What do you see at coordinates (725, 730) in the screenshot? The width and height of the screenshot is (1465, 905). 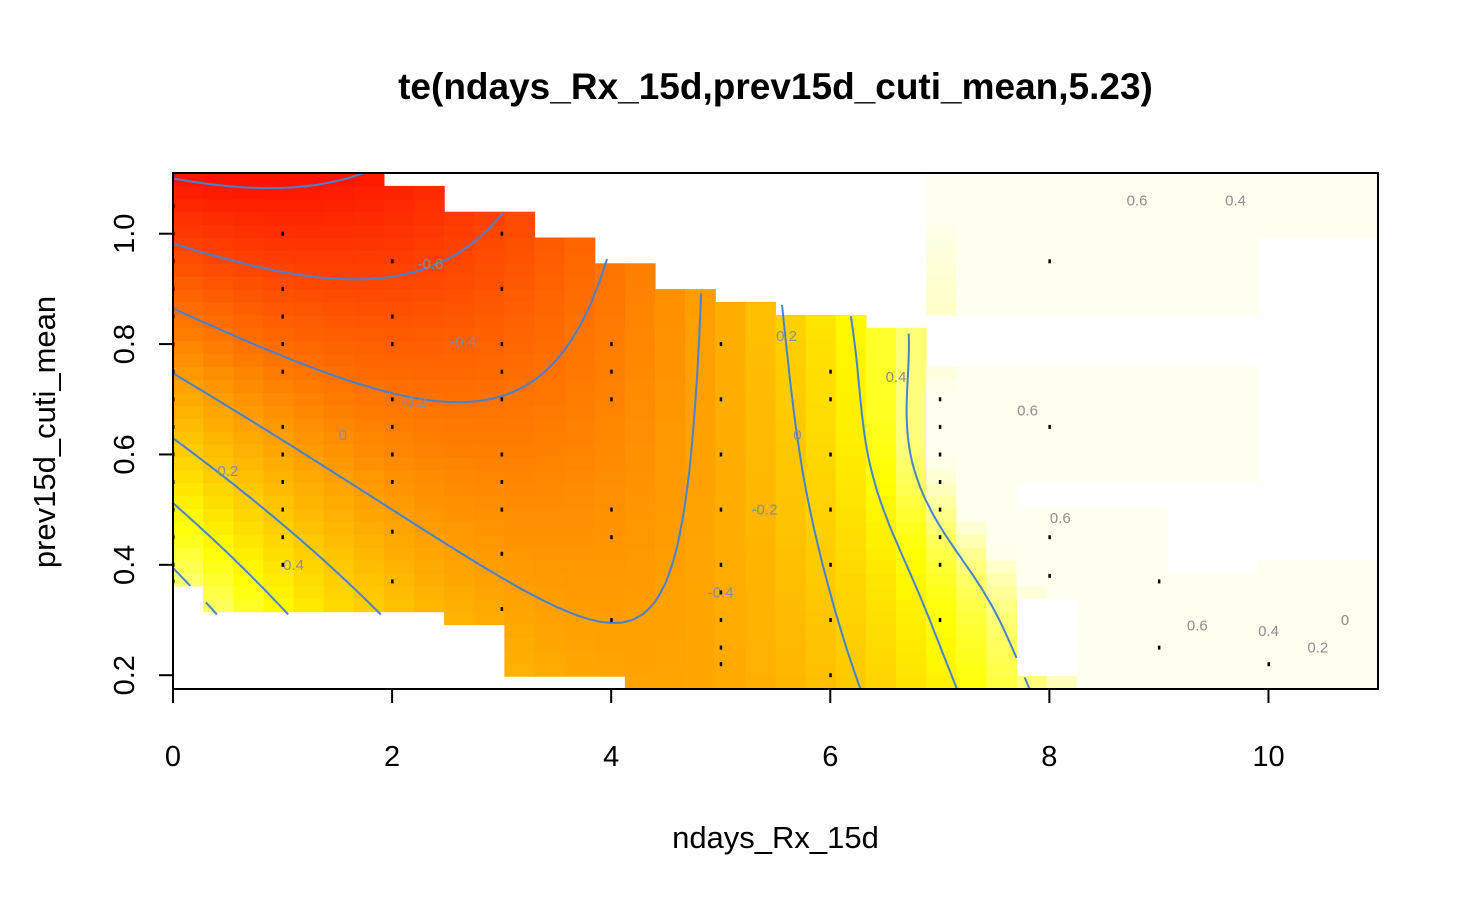 I see `x-axis: 0 2 4 6 8 10` at bounding box center [725, 730].